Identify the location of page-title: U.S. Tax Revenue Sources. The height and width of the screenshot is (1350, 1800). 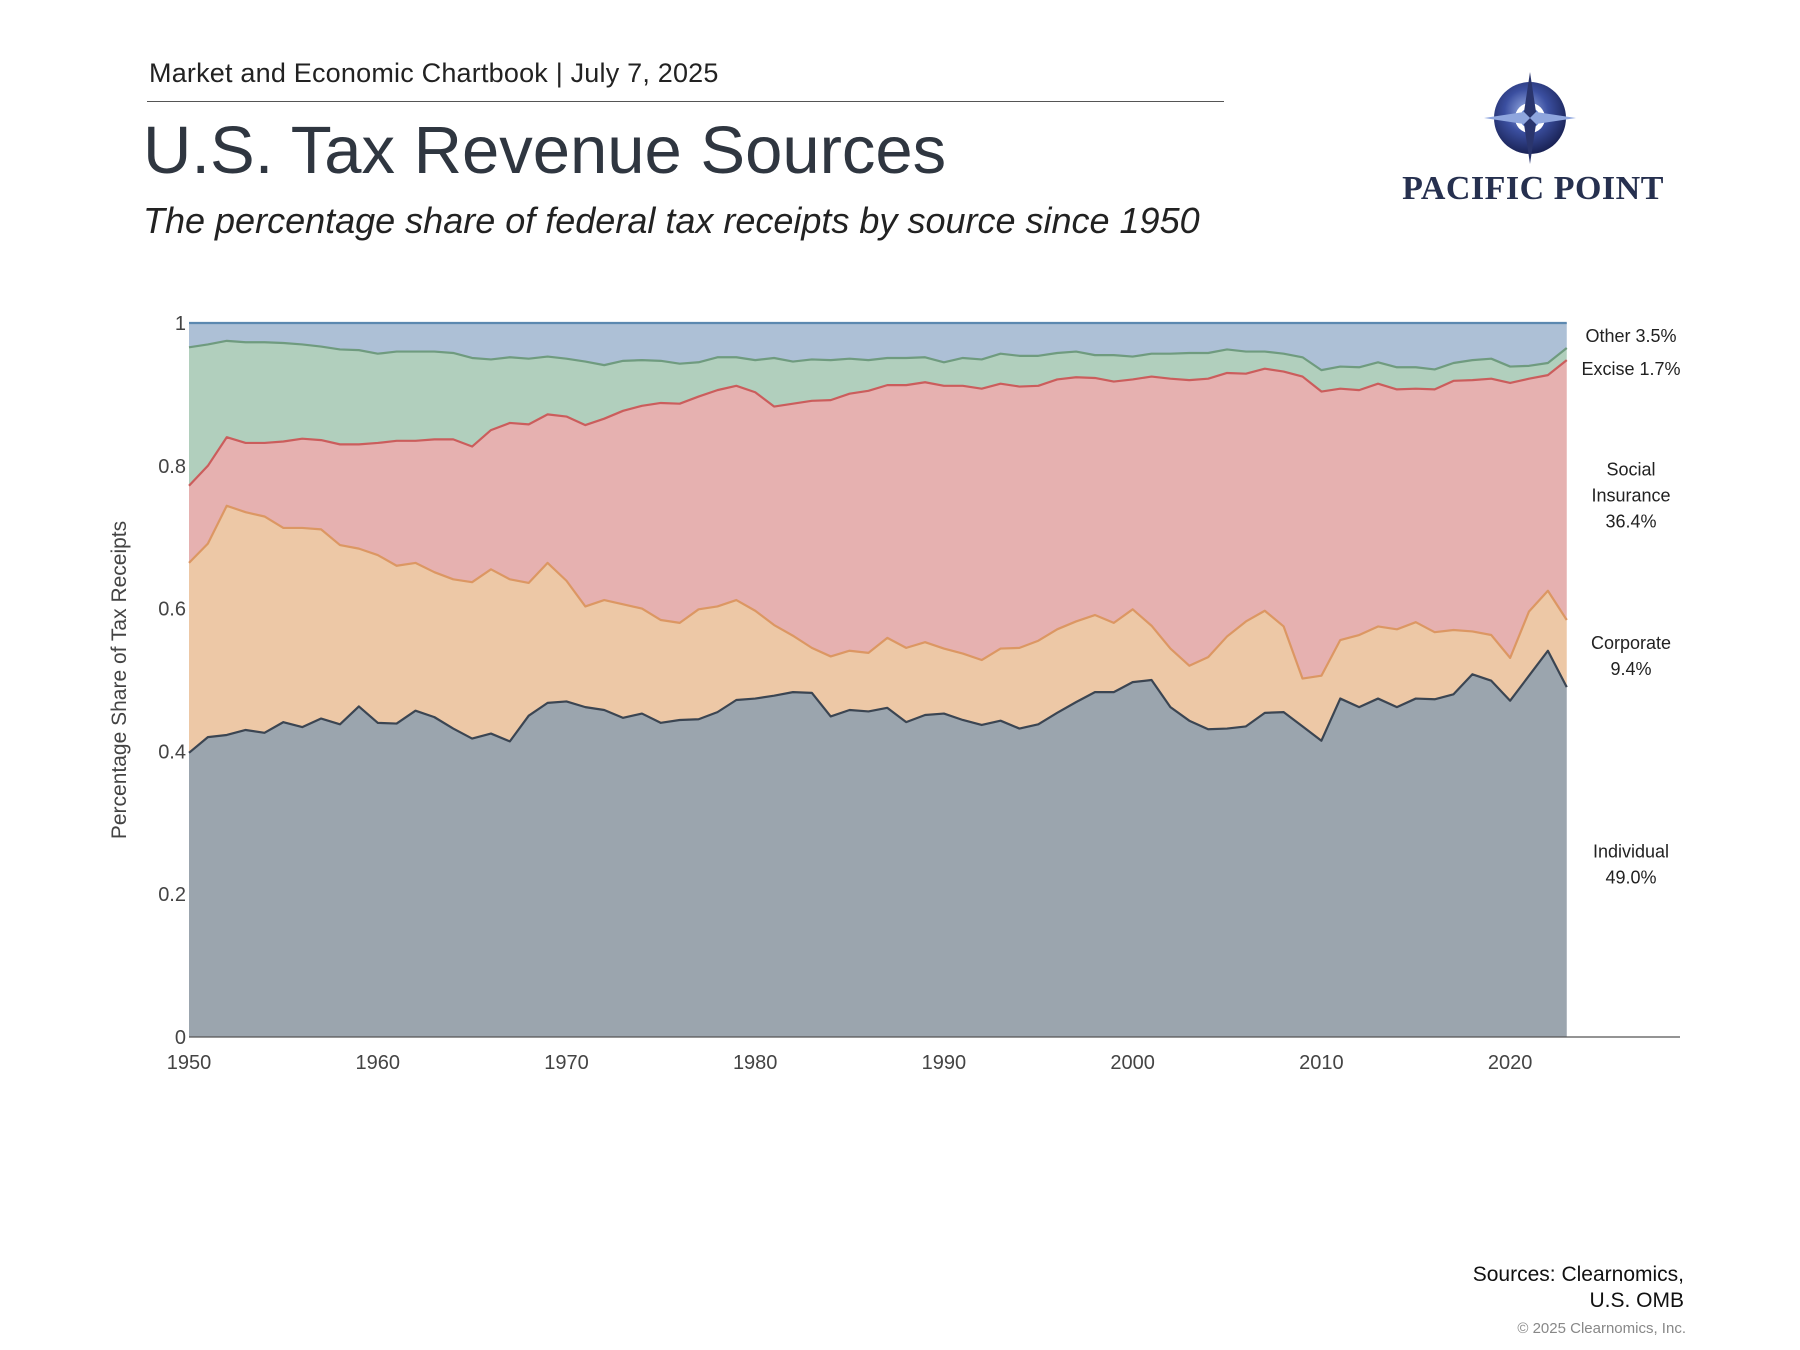
(545, 150).